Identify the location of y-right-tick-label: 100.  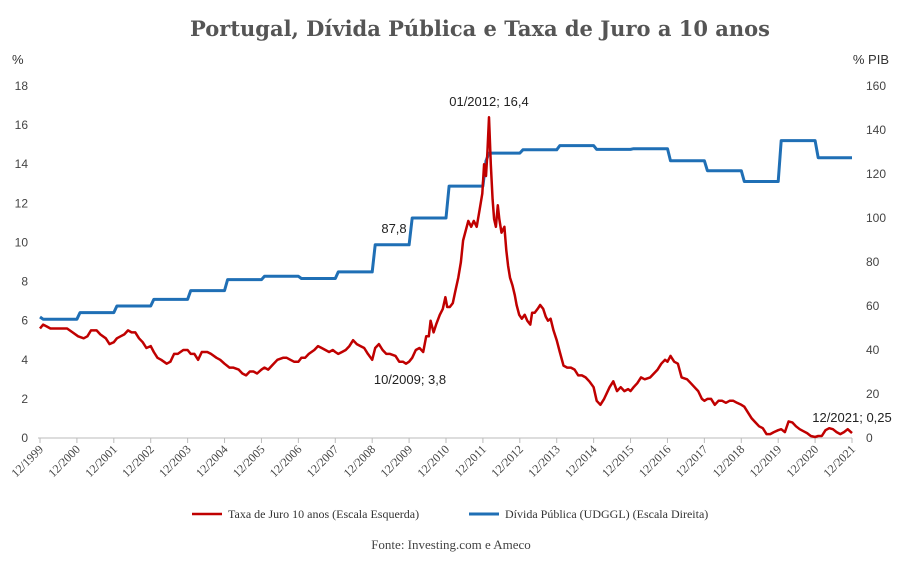
(876, 218).